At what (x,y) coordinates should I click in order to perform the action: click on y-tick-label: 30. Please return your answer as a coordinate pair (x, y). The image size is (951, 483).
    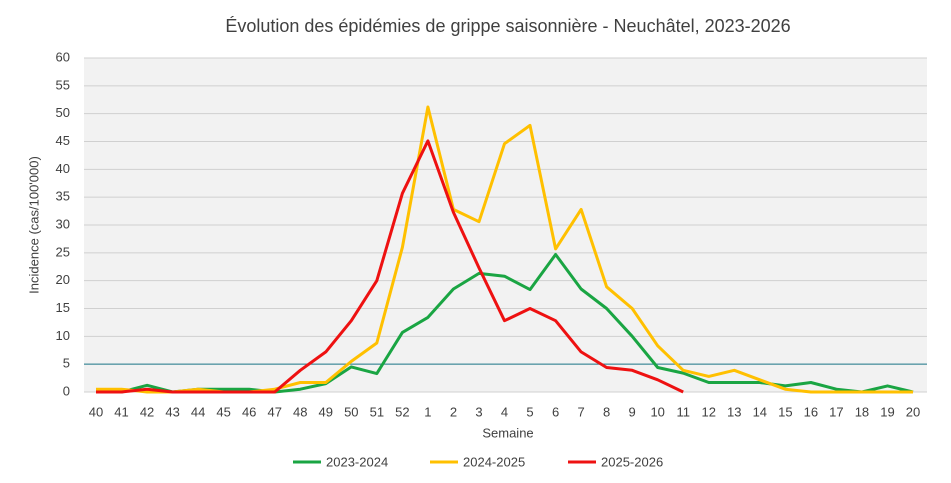
    Looking at the image, I should click on (63, 223).